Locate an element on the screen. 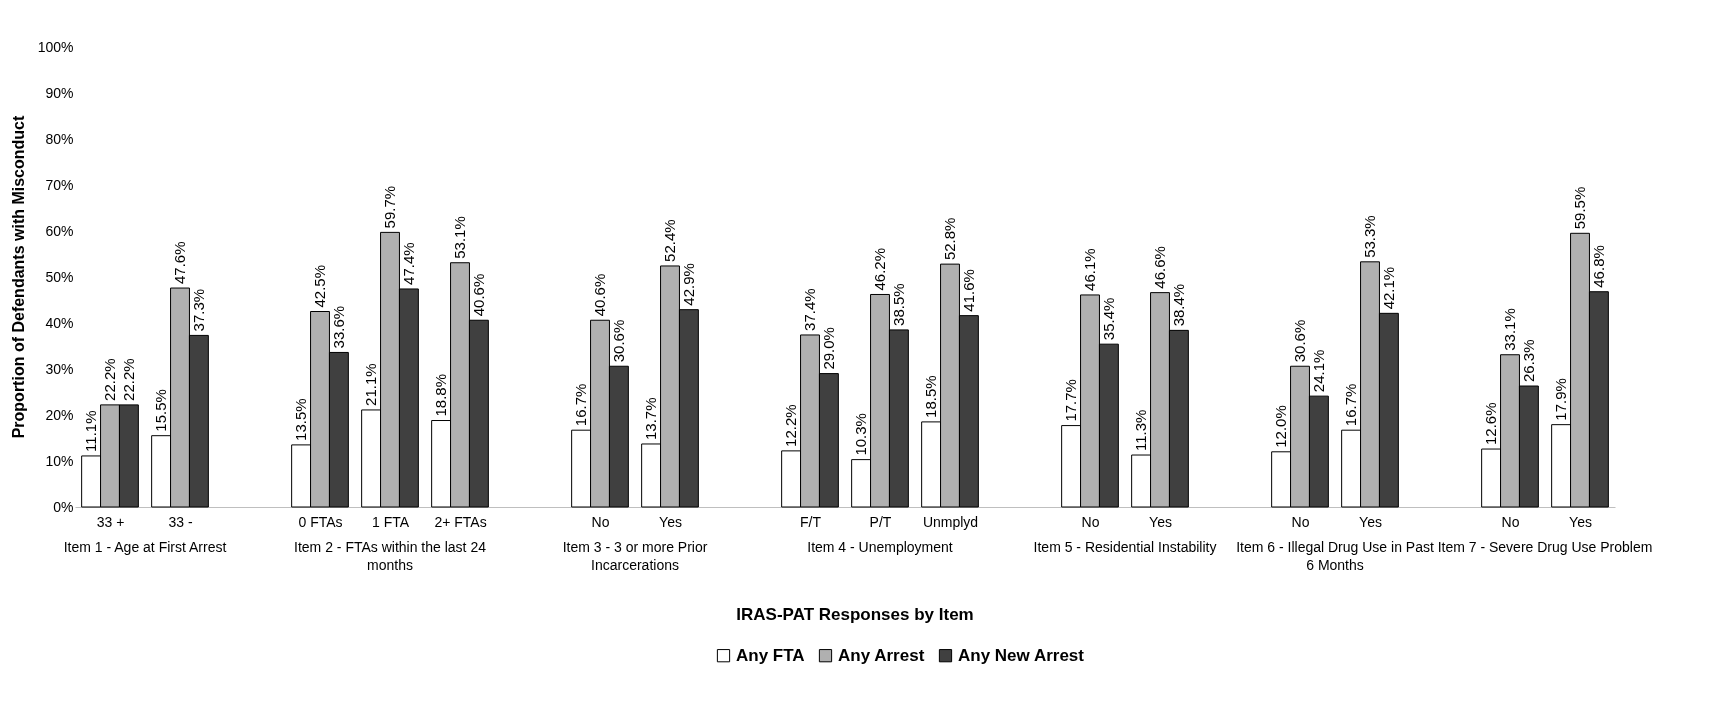  y-tick-label: 40% is located at coordinates (59, 322).